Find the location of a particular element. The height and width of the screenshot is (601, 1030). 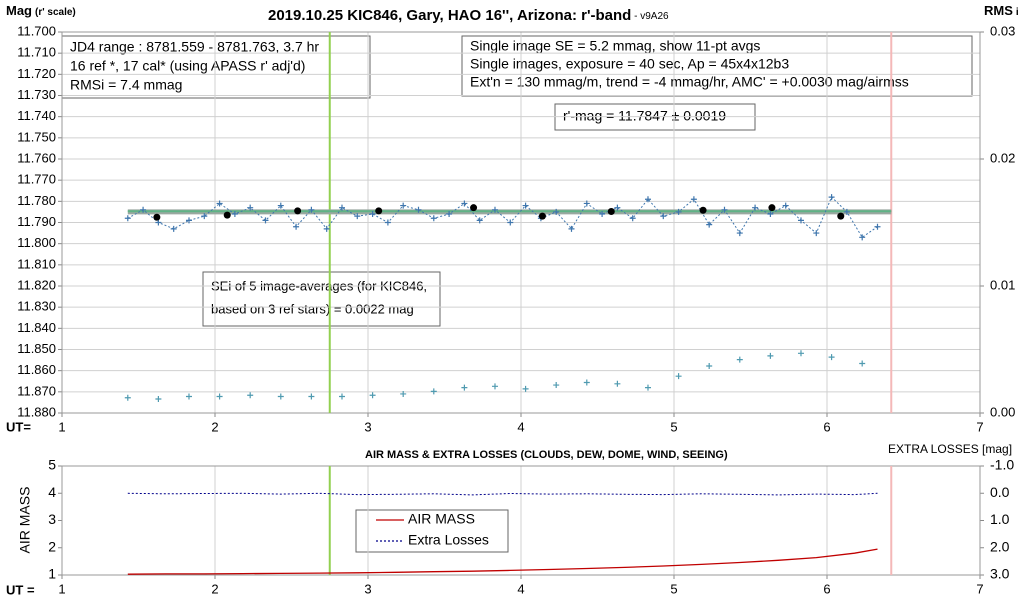

y-tick-label: 11.740 is located at coordinates (36, 115).